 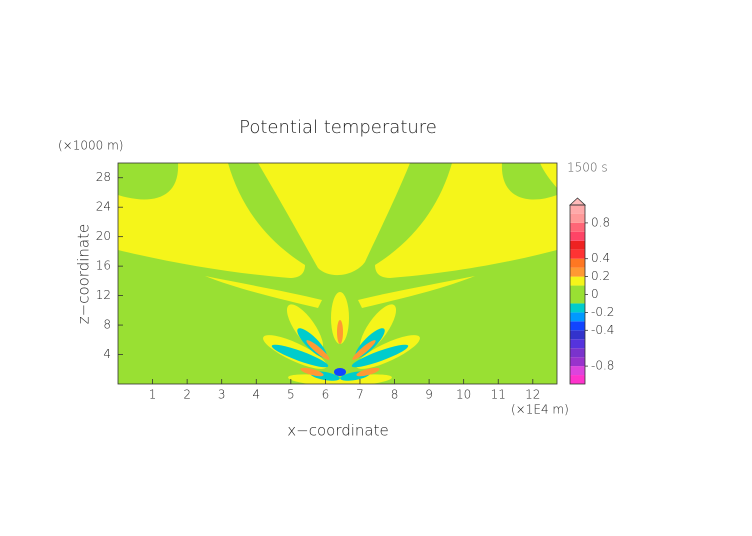 I want to click on x-tick-label: 12, so click(x=532, y=395).